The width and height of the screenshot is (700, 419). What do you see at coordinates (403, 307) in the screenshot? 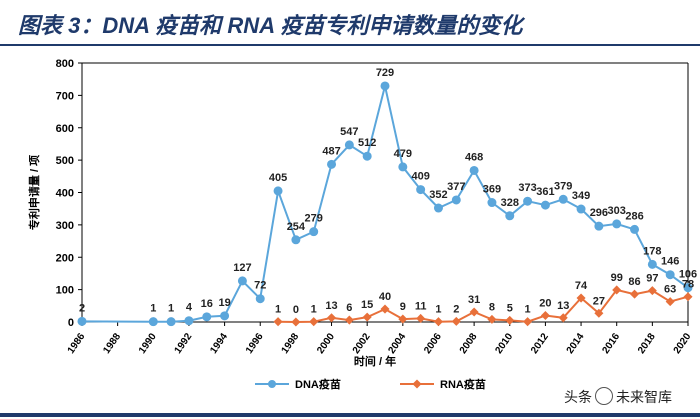
I see `rna-data-label: 9` at bounding box center [403, 307].